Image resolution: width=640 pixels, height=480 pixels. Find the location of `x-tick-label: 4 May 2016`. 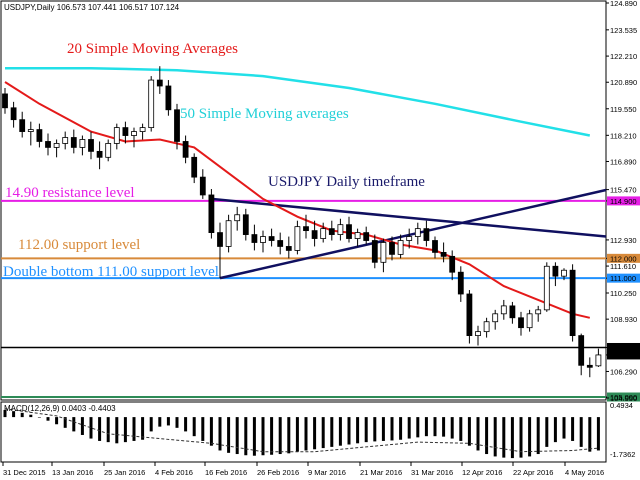

x-tick-label: 4 May 2016 is located at coordinates (584, 472).